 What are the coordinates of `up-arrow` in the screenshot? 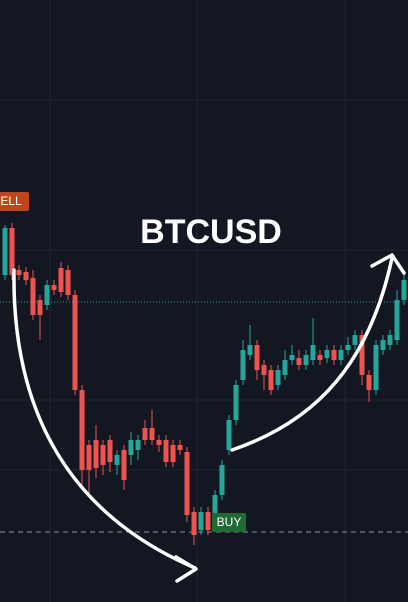 It's located at (312, 354).